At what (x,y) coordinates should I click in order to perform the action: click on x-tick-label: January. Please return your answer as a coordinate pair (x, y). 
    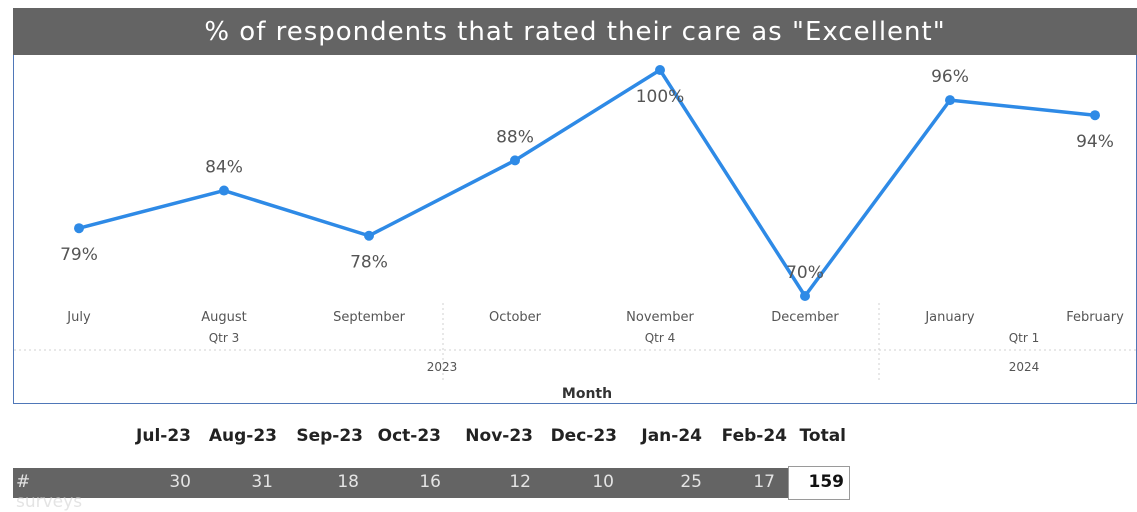
    Looking at the image, I should click on (949, 317).